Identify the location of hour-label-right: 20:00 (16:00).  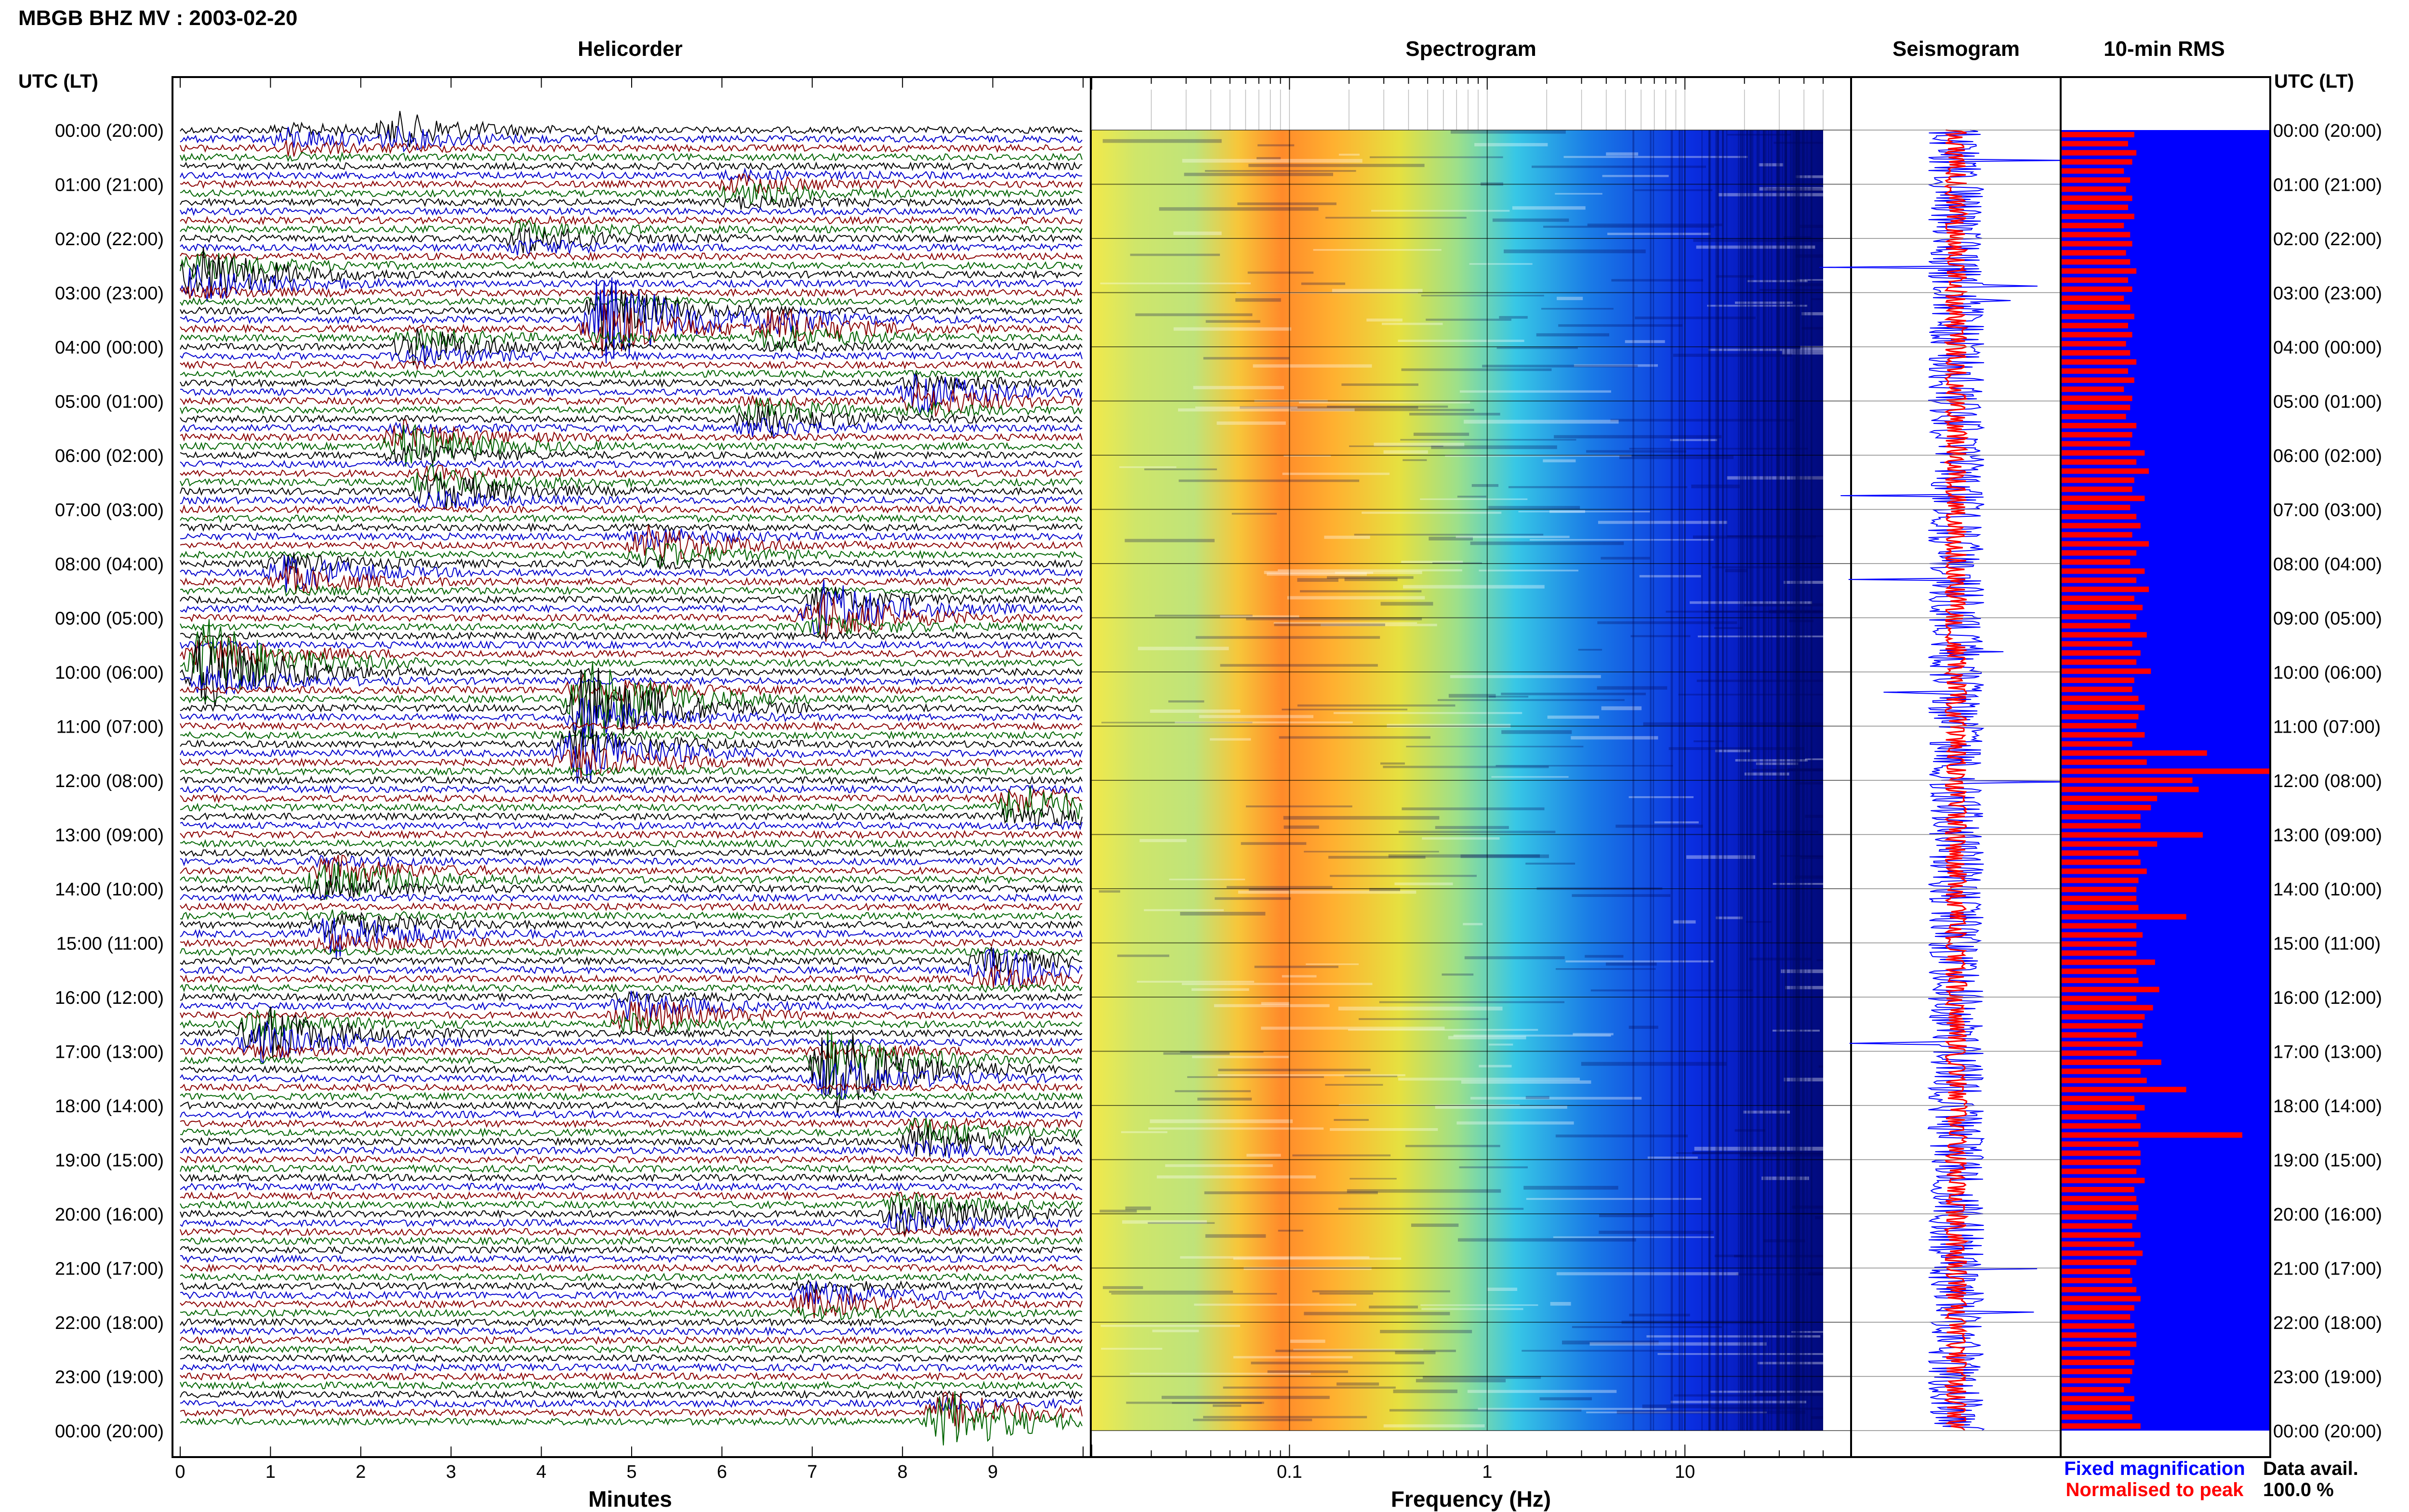
(2327, 1215).